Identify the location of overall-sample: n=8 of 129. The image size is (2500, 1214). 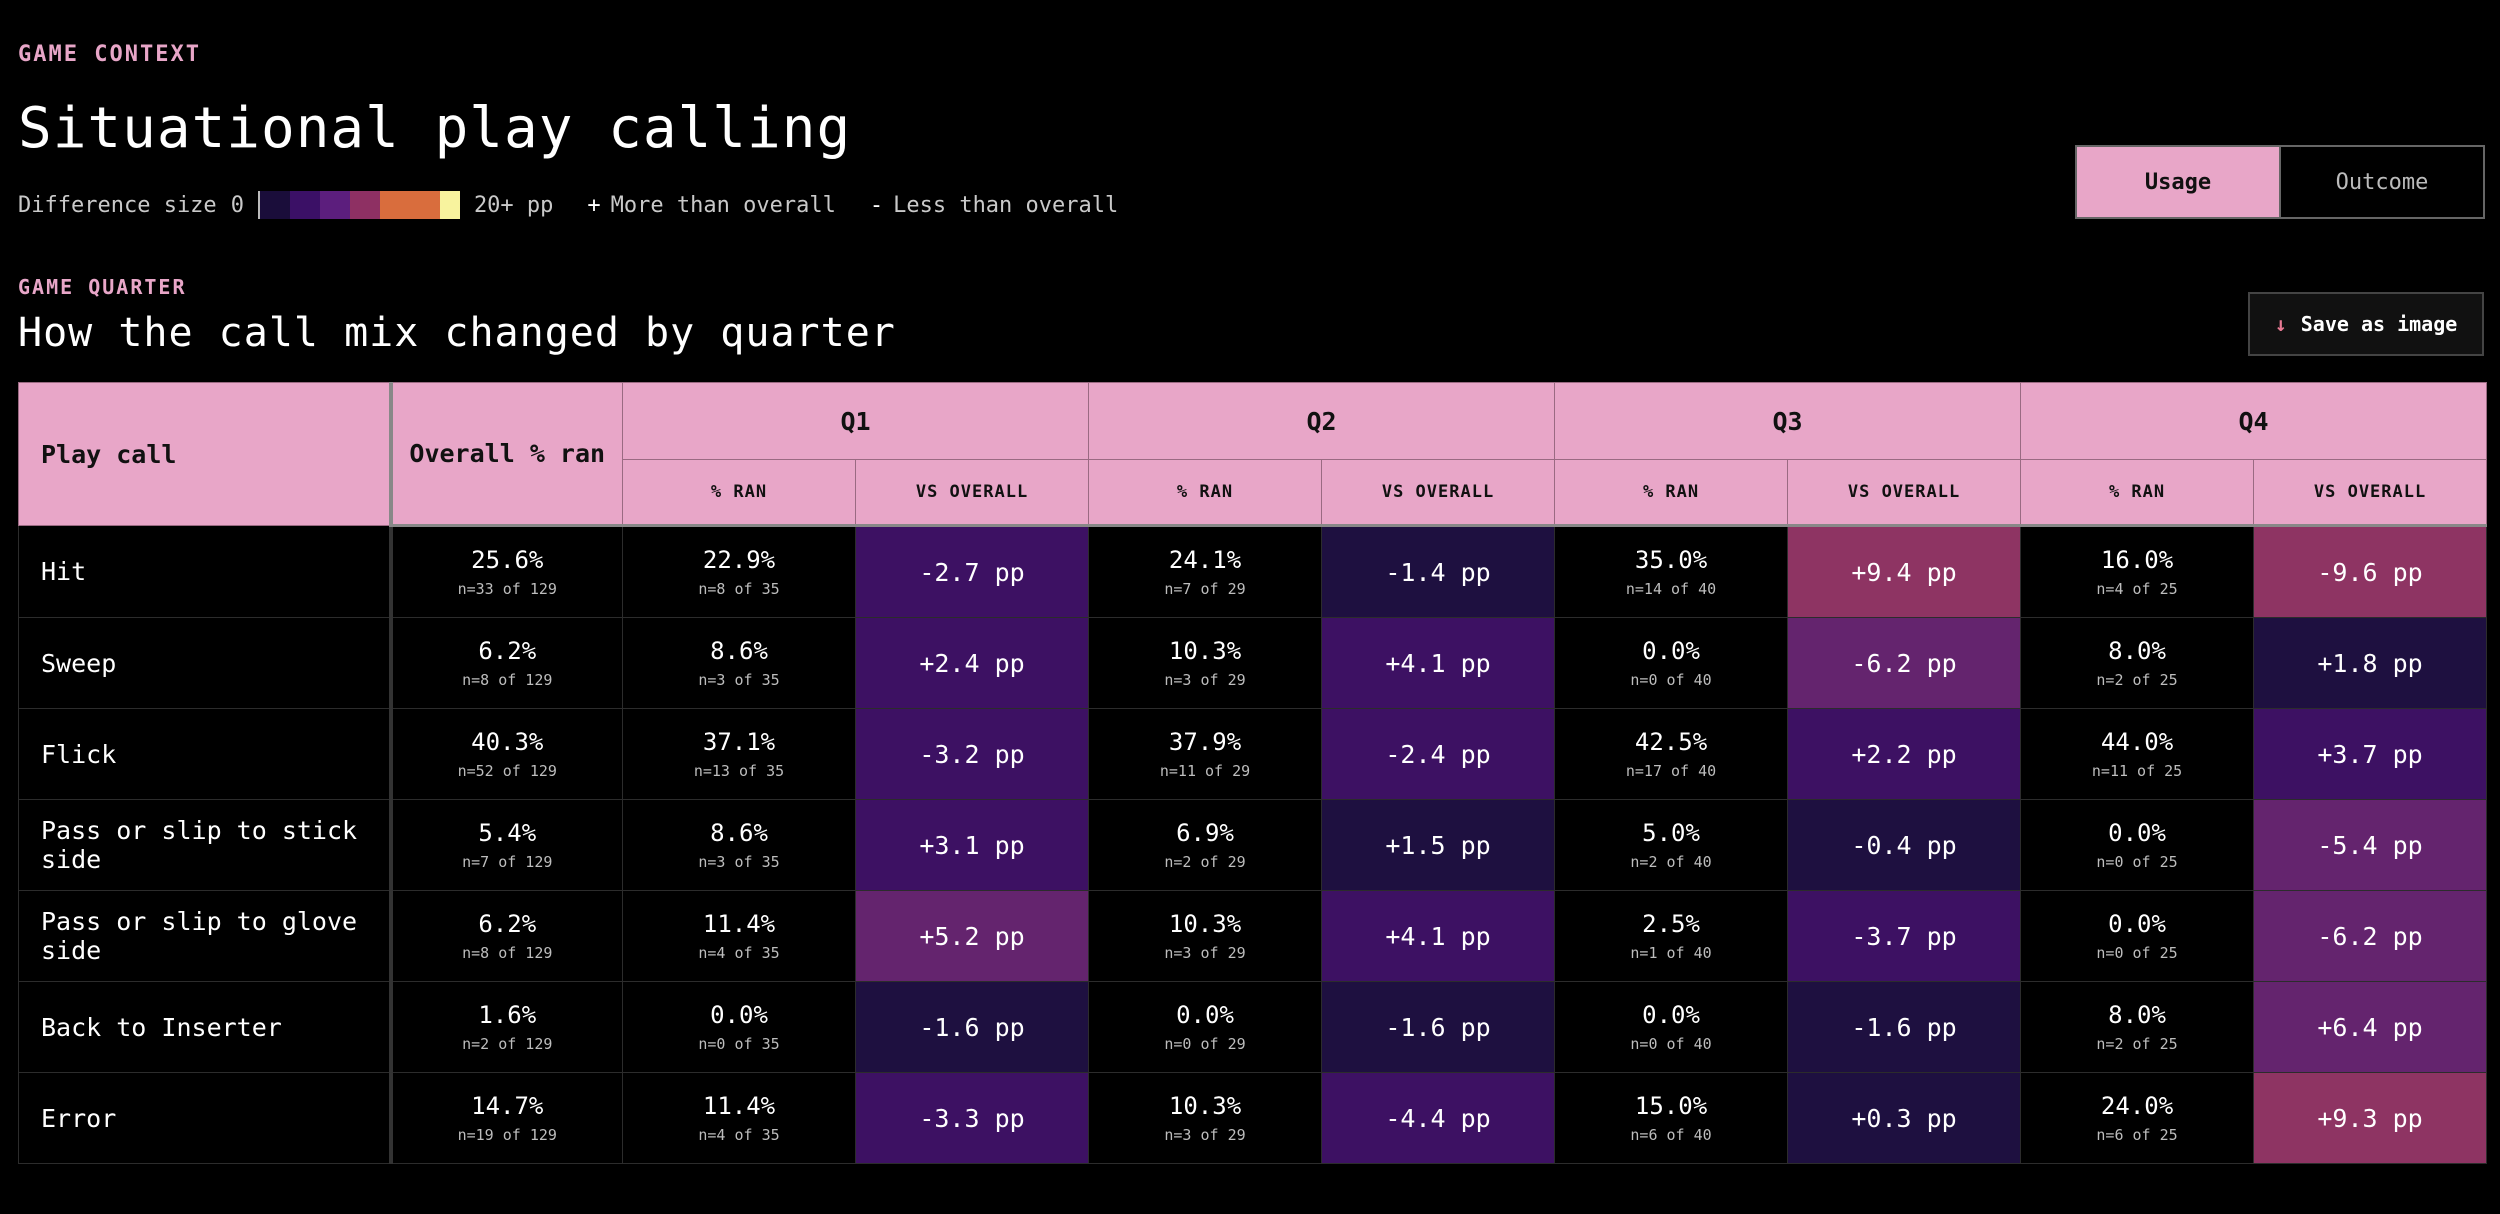
(507, 680).